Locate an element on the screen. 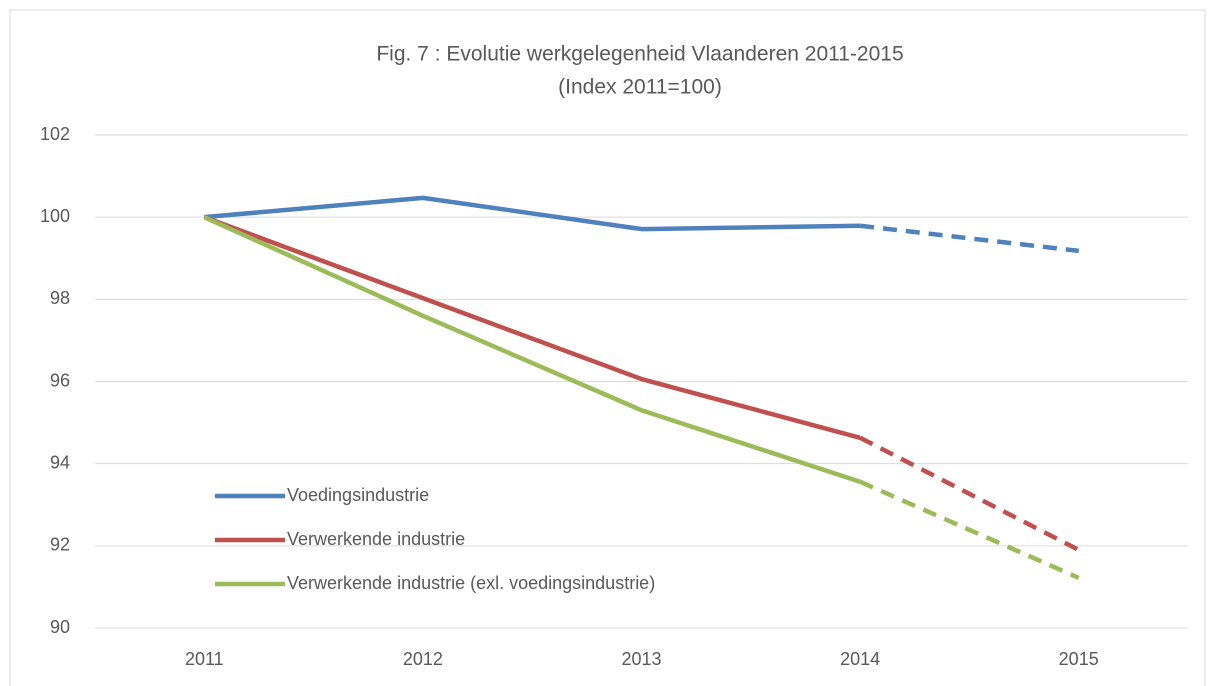  y-tick-label: 100 is located at coordinates (55, 216).